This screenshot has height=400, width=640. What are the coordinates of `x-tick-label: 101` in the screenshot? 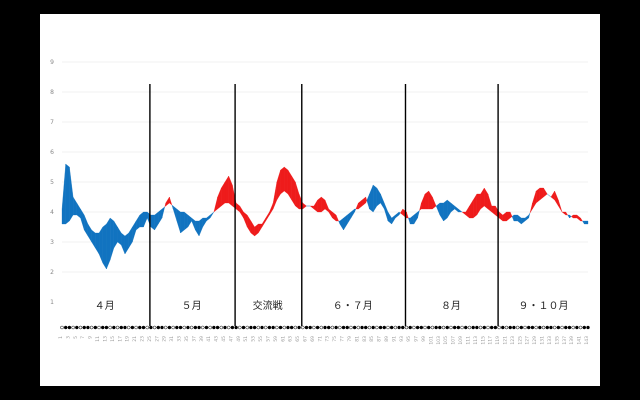 It's located at (431, 340).